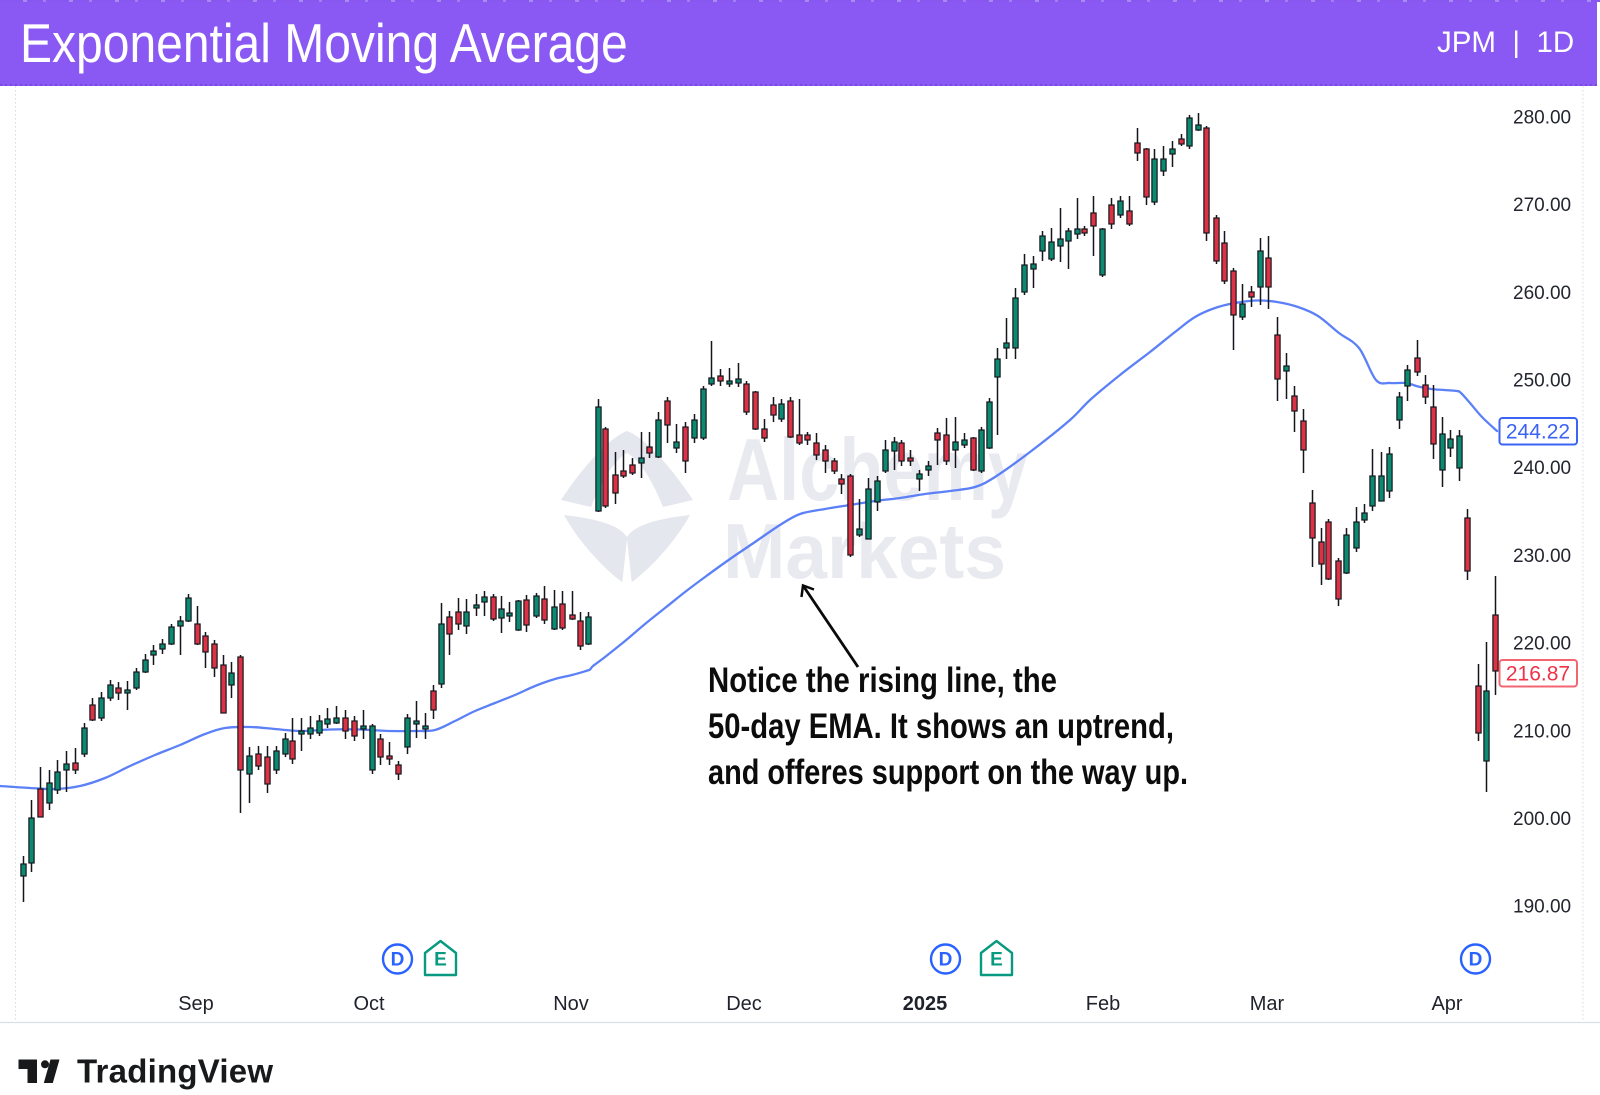 This screenshot has height=1095, width=1600. I want to click on svg-text: 280.00, so click(1542, 117).